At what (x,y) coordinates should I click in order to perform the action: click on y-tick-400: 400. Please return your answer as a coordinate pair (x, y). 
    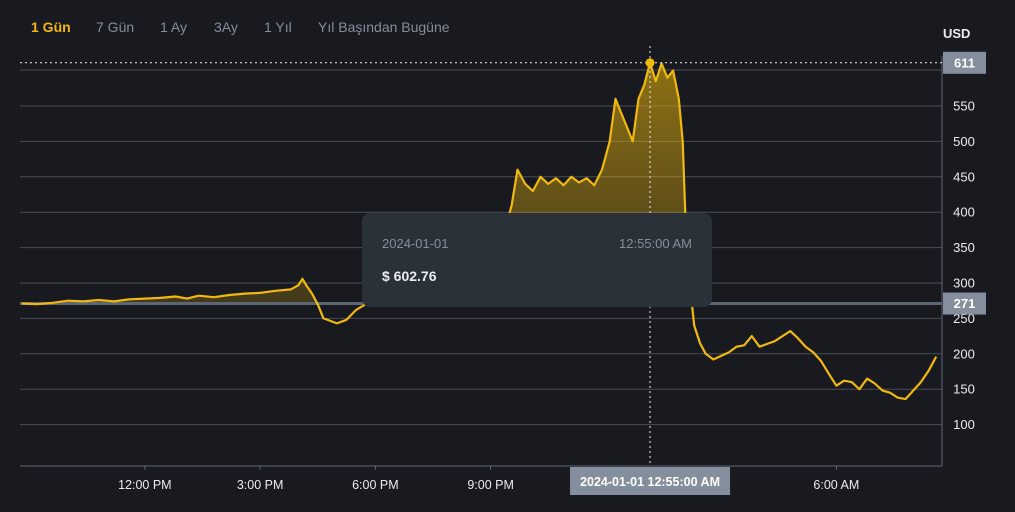
    Looking at the image, I should click on (964, 212).